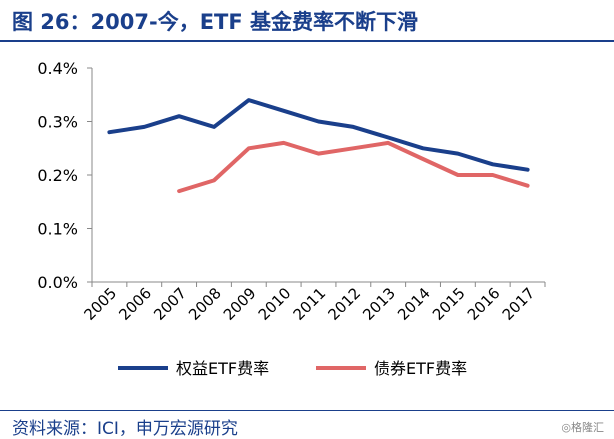 Image resolution: width=614 pixels, height=439 pixels. Describe the element at coordinates (205, 304) in the screenshot. I see `x-tick-label: 2008` at that location.